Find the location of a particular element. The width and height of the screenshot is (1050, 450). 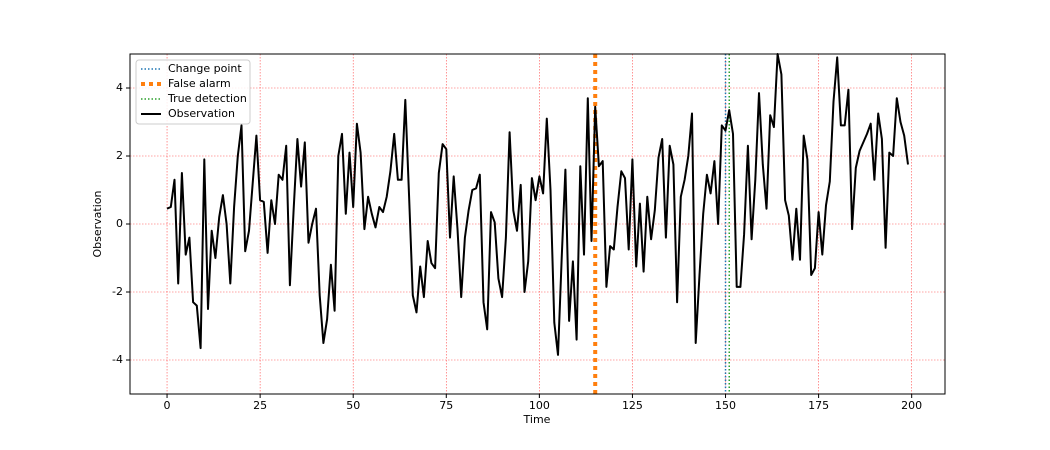

x-tick-label: 125 is located at coordinates (632, 405).